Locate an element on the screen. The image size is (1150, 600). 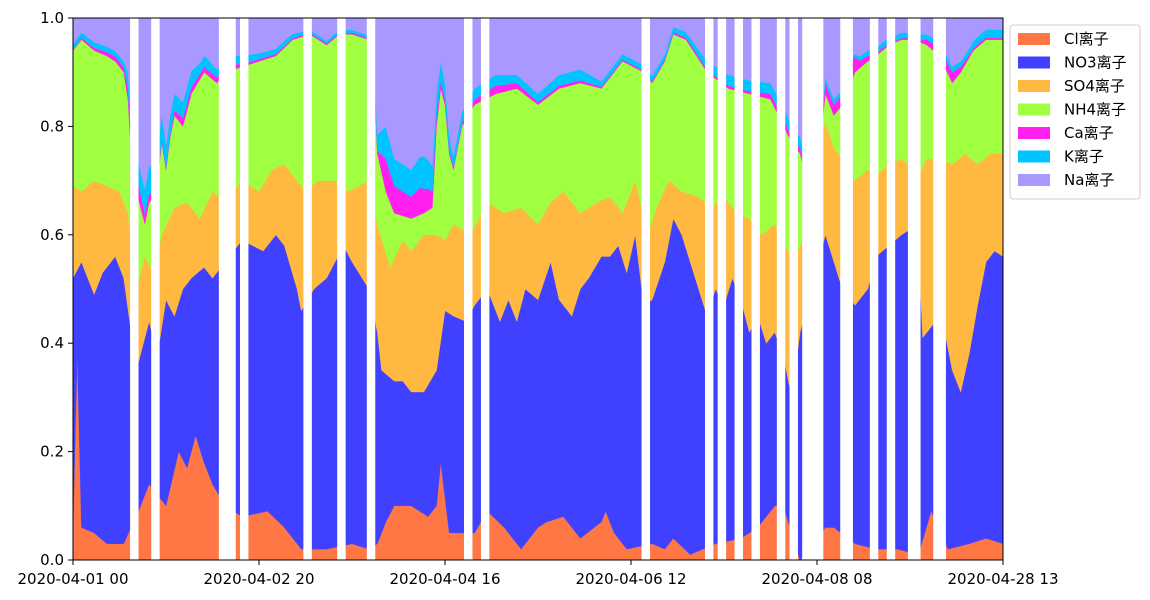
legend-label: NH4离子 is located at coordinates (1095, 110).